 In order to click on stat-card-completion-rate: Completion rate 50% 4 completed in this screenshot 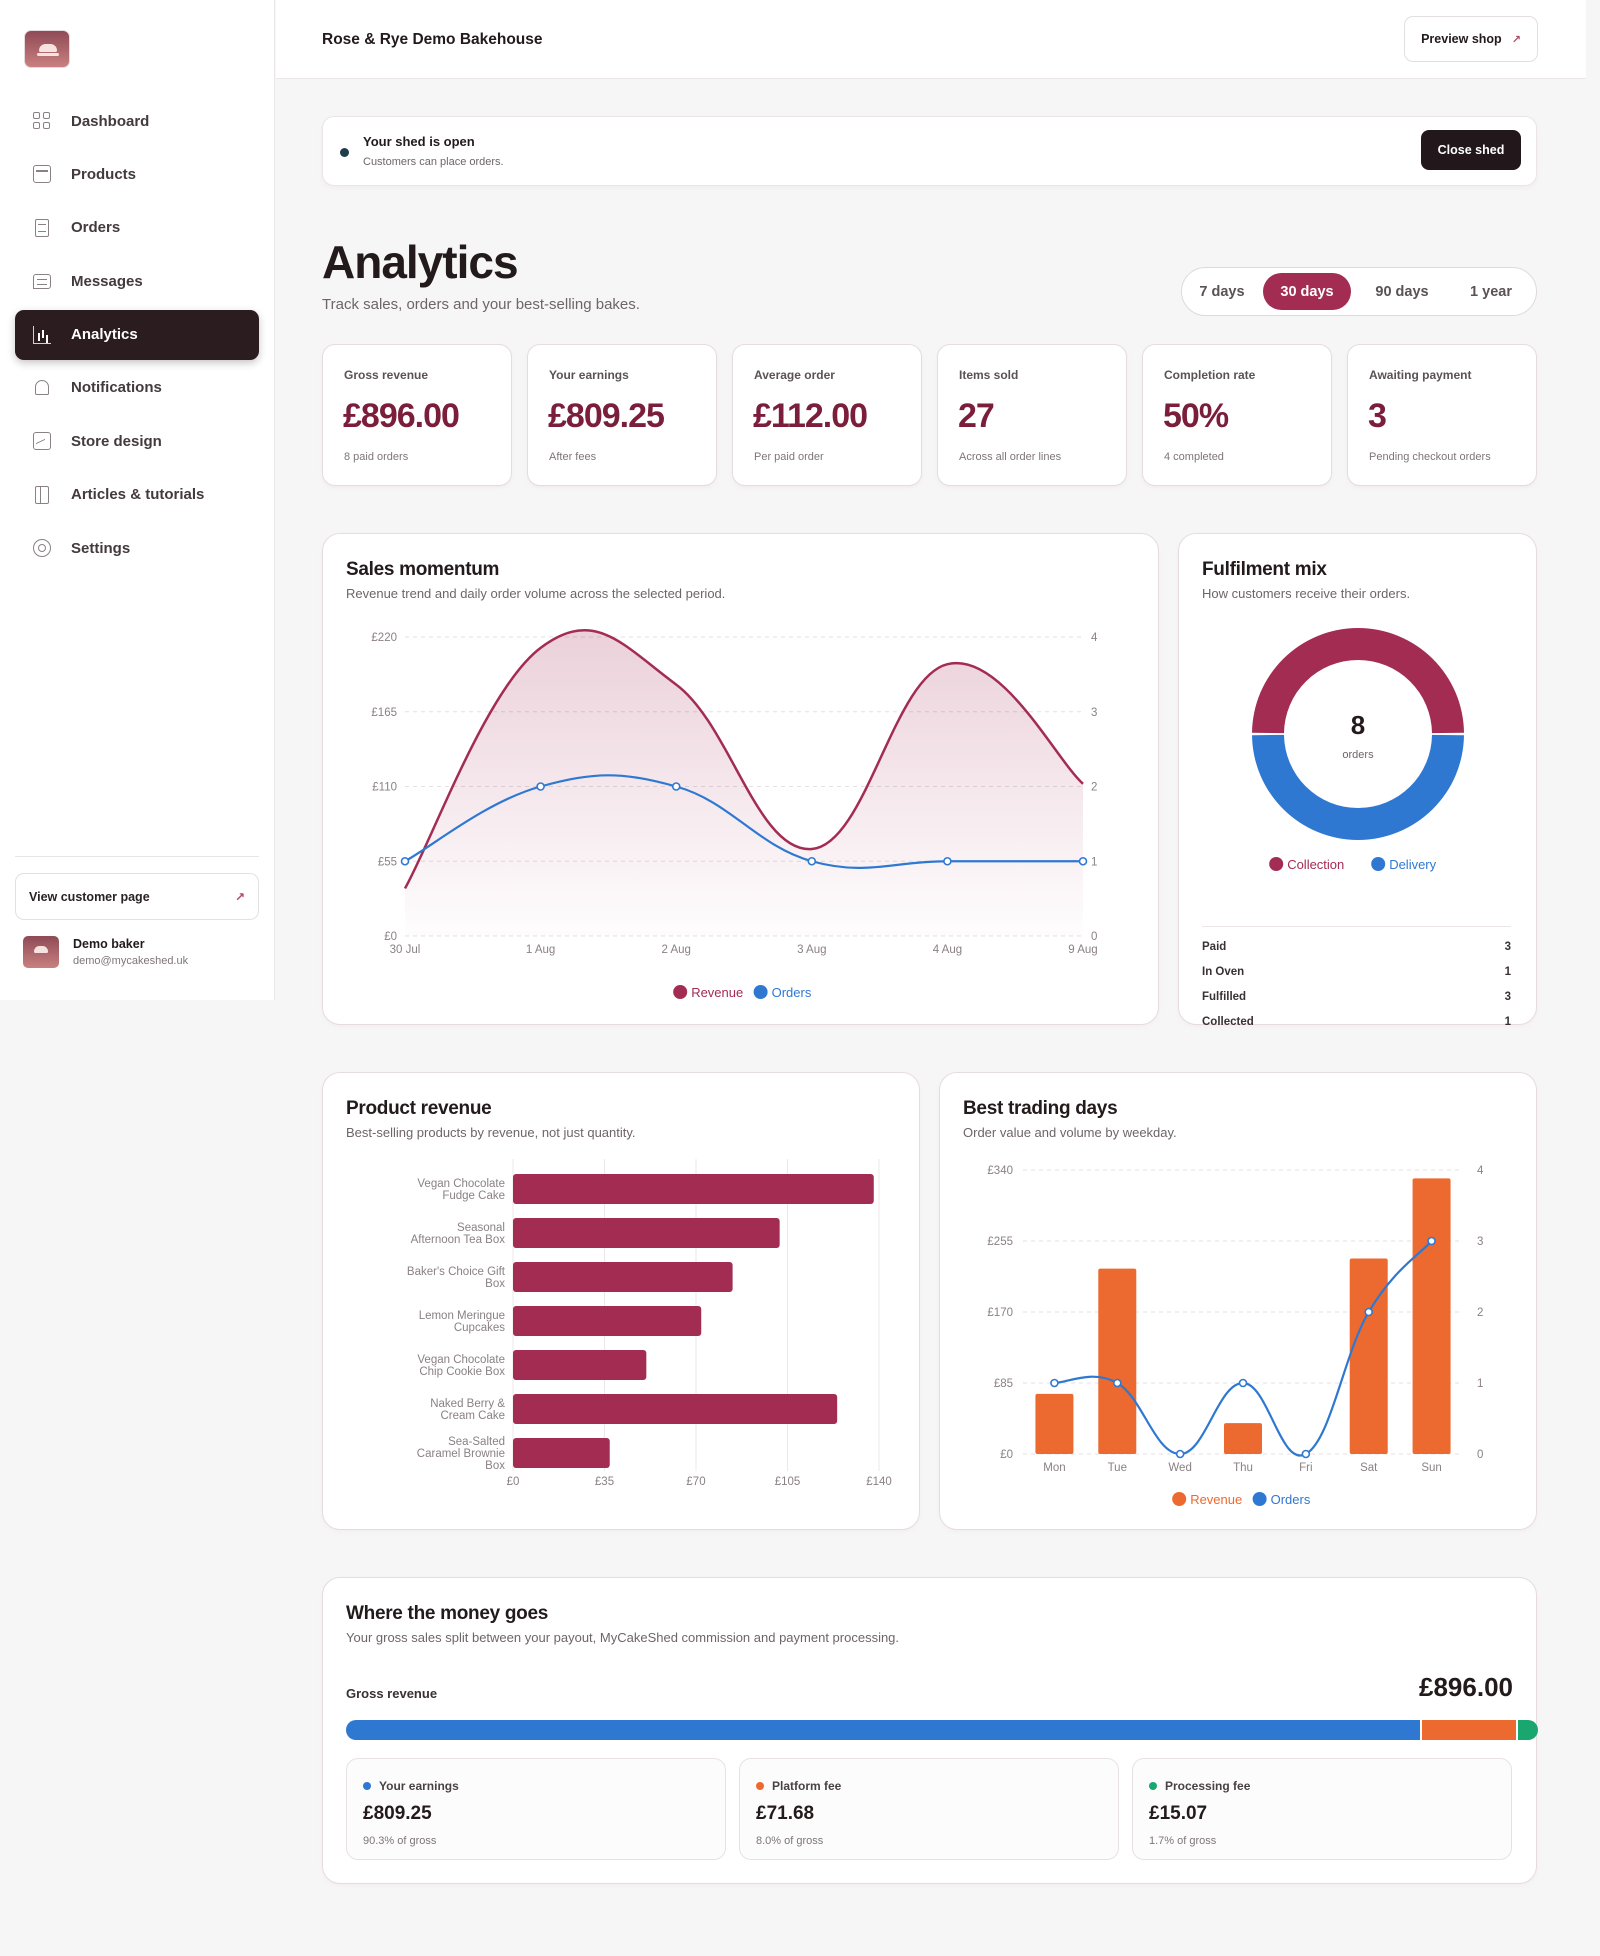, I will do `click(1237, 415)`.